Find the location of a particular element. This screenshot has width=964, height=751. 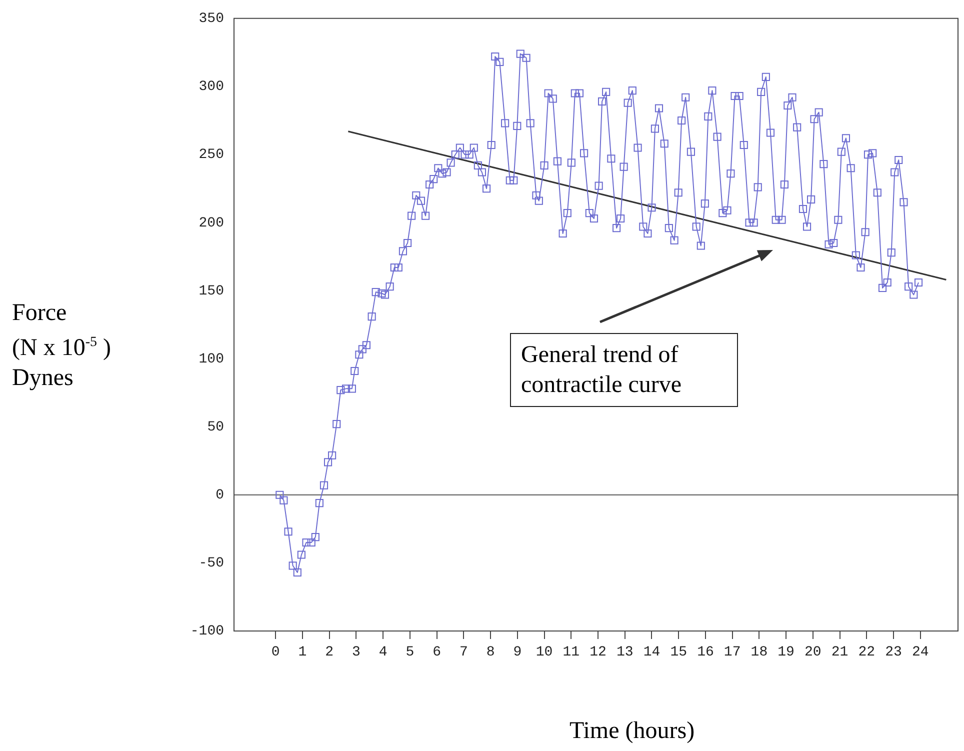

x-tick-label: 3 is located at coordinates (356, 652).